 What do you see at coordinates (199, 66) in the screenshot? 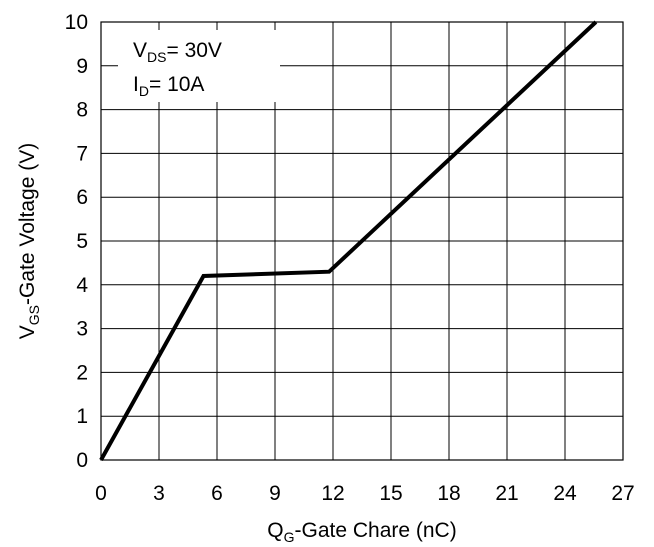
I see `annotation-background` at bounding box center [199, 66].